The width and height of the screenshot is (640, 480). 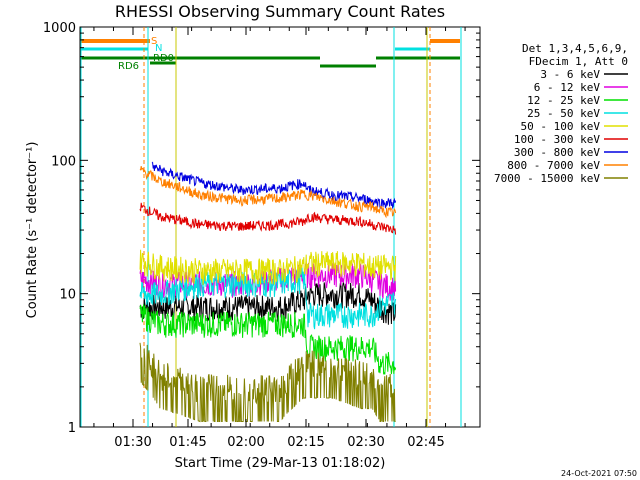 What do you see at coordinates (557, 152) in the screenshot?
I see `legend-label: 300 - 800 keV` at bounding box center [557, 152].